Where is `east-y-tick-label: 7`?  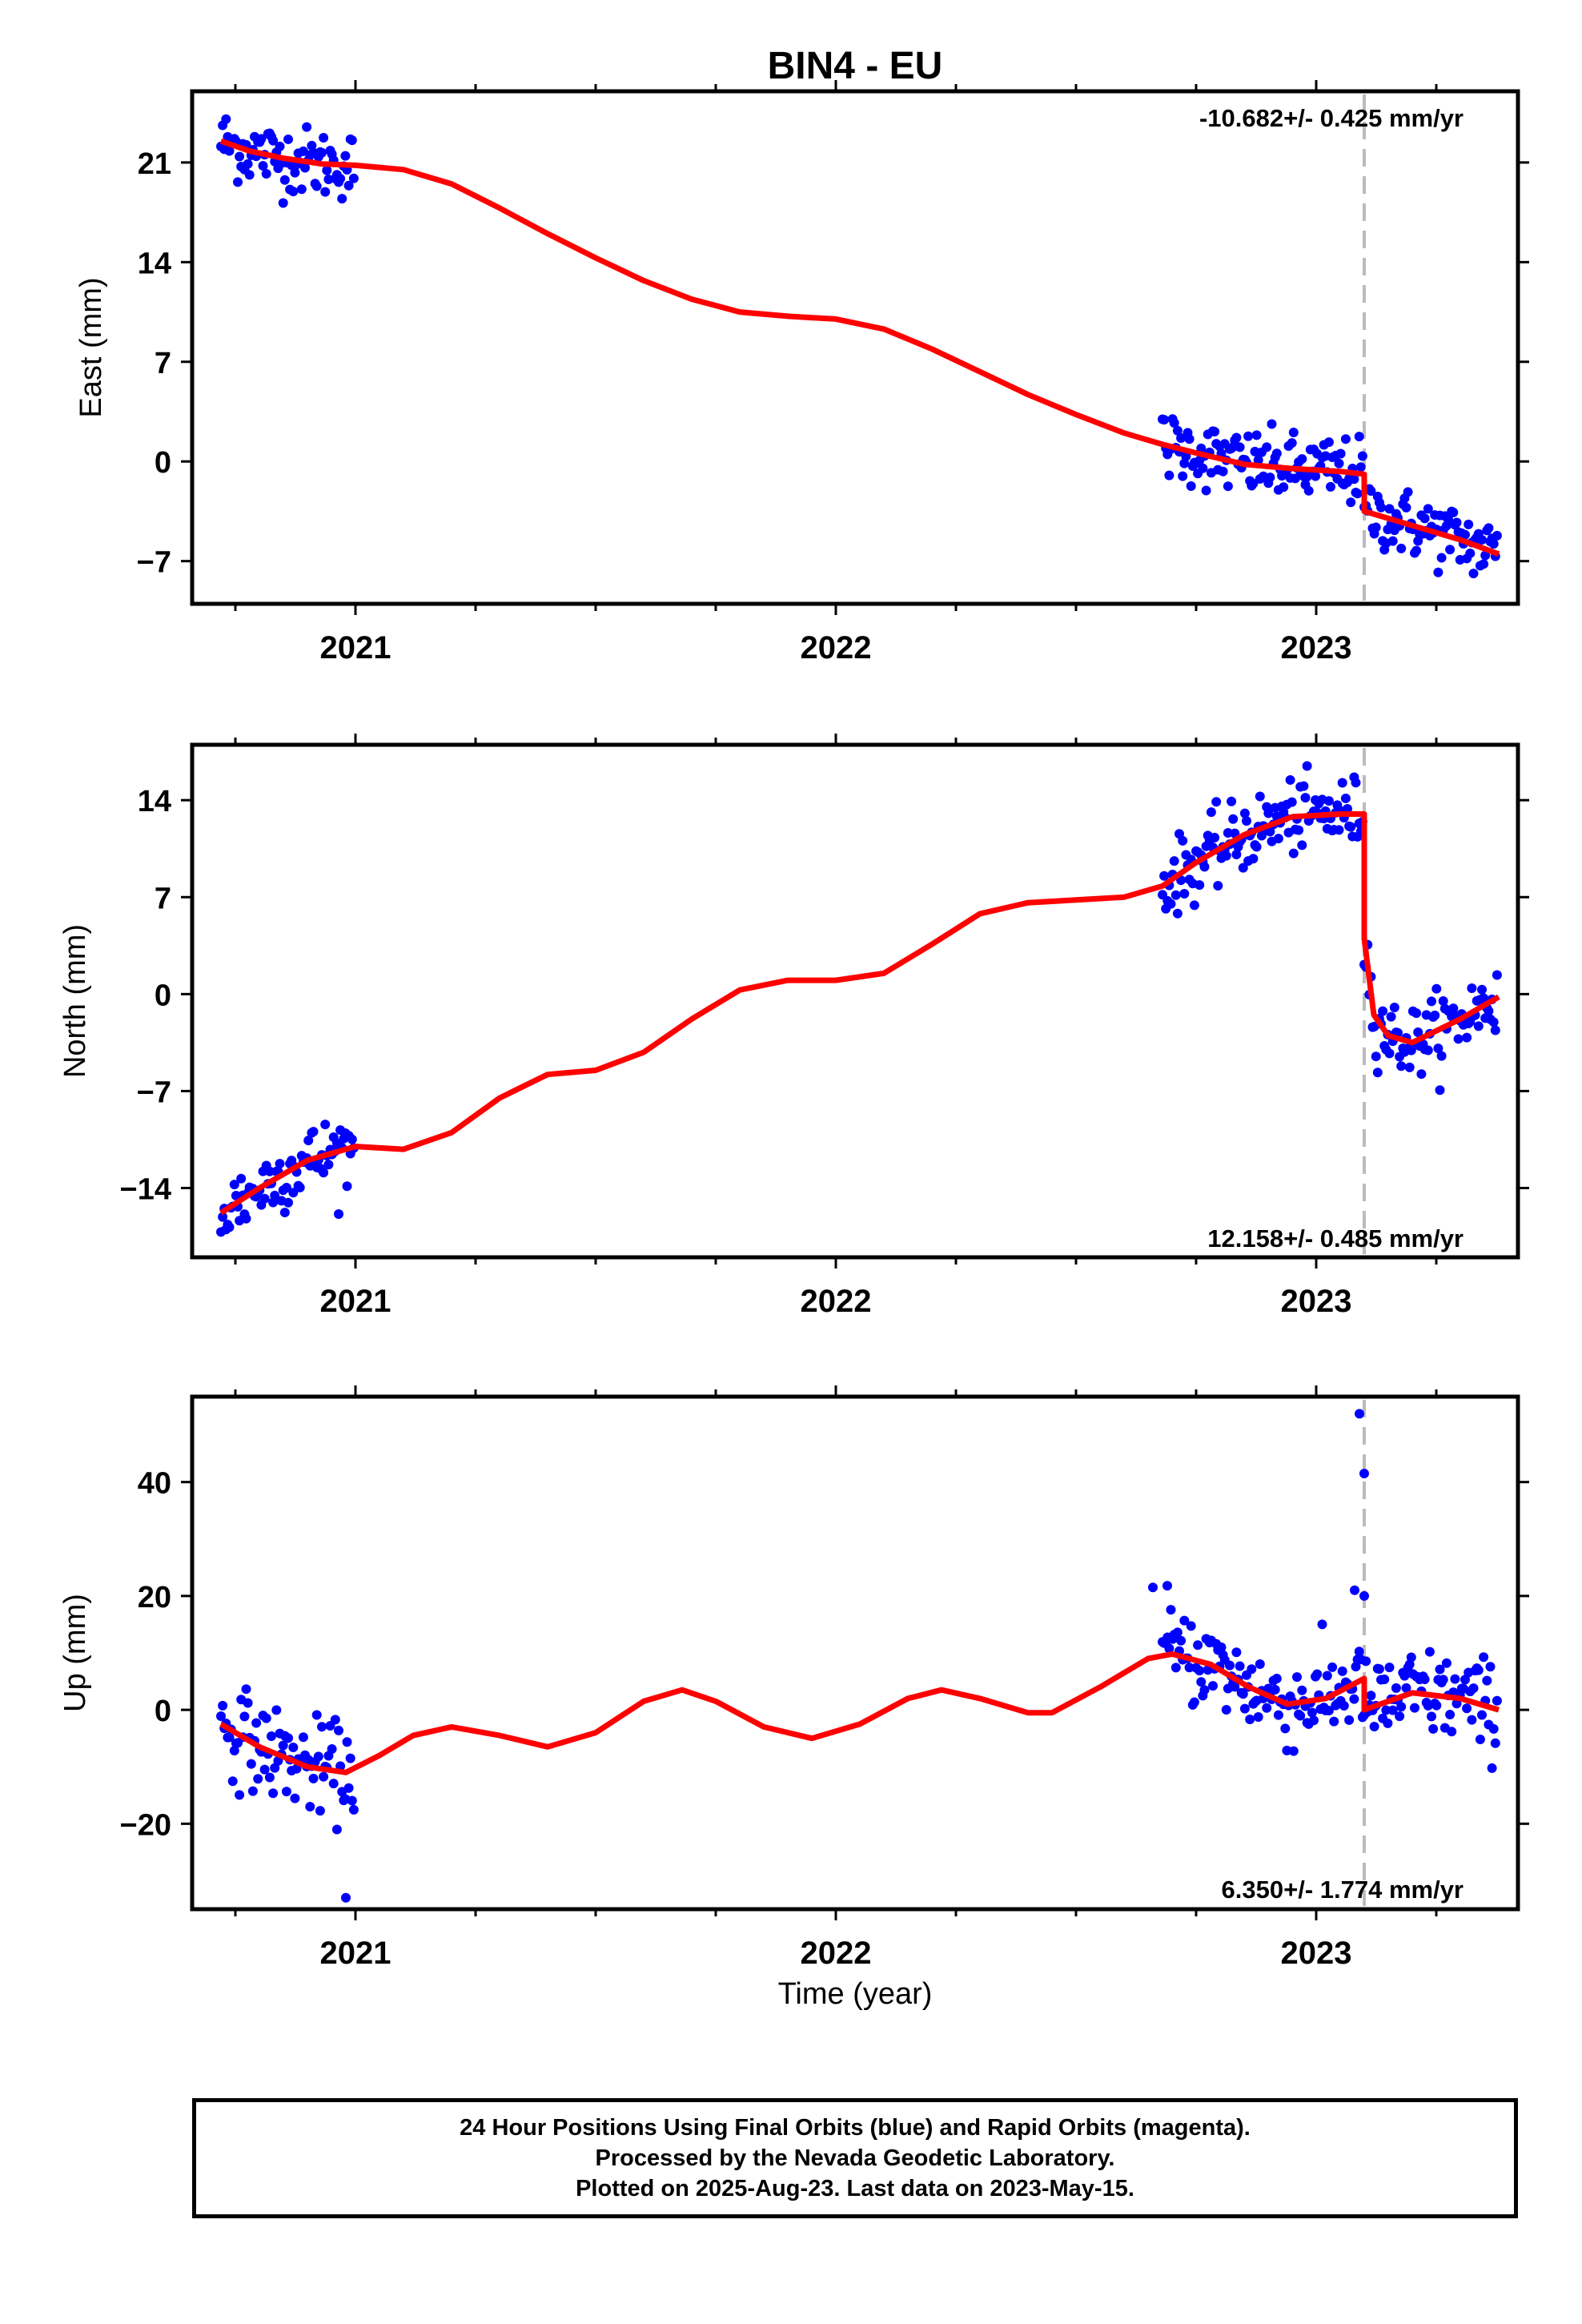
east-y-tick-label: 7 is located at coordinates (163, 363).